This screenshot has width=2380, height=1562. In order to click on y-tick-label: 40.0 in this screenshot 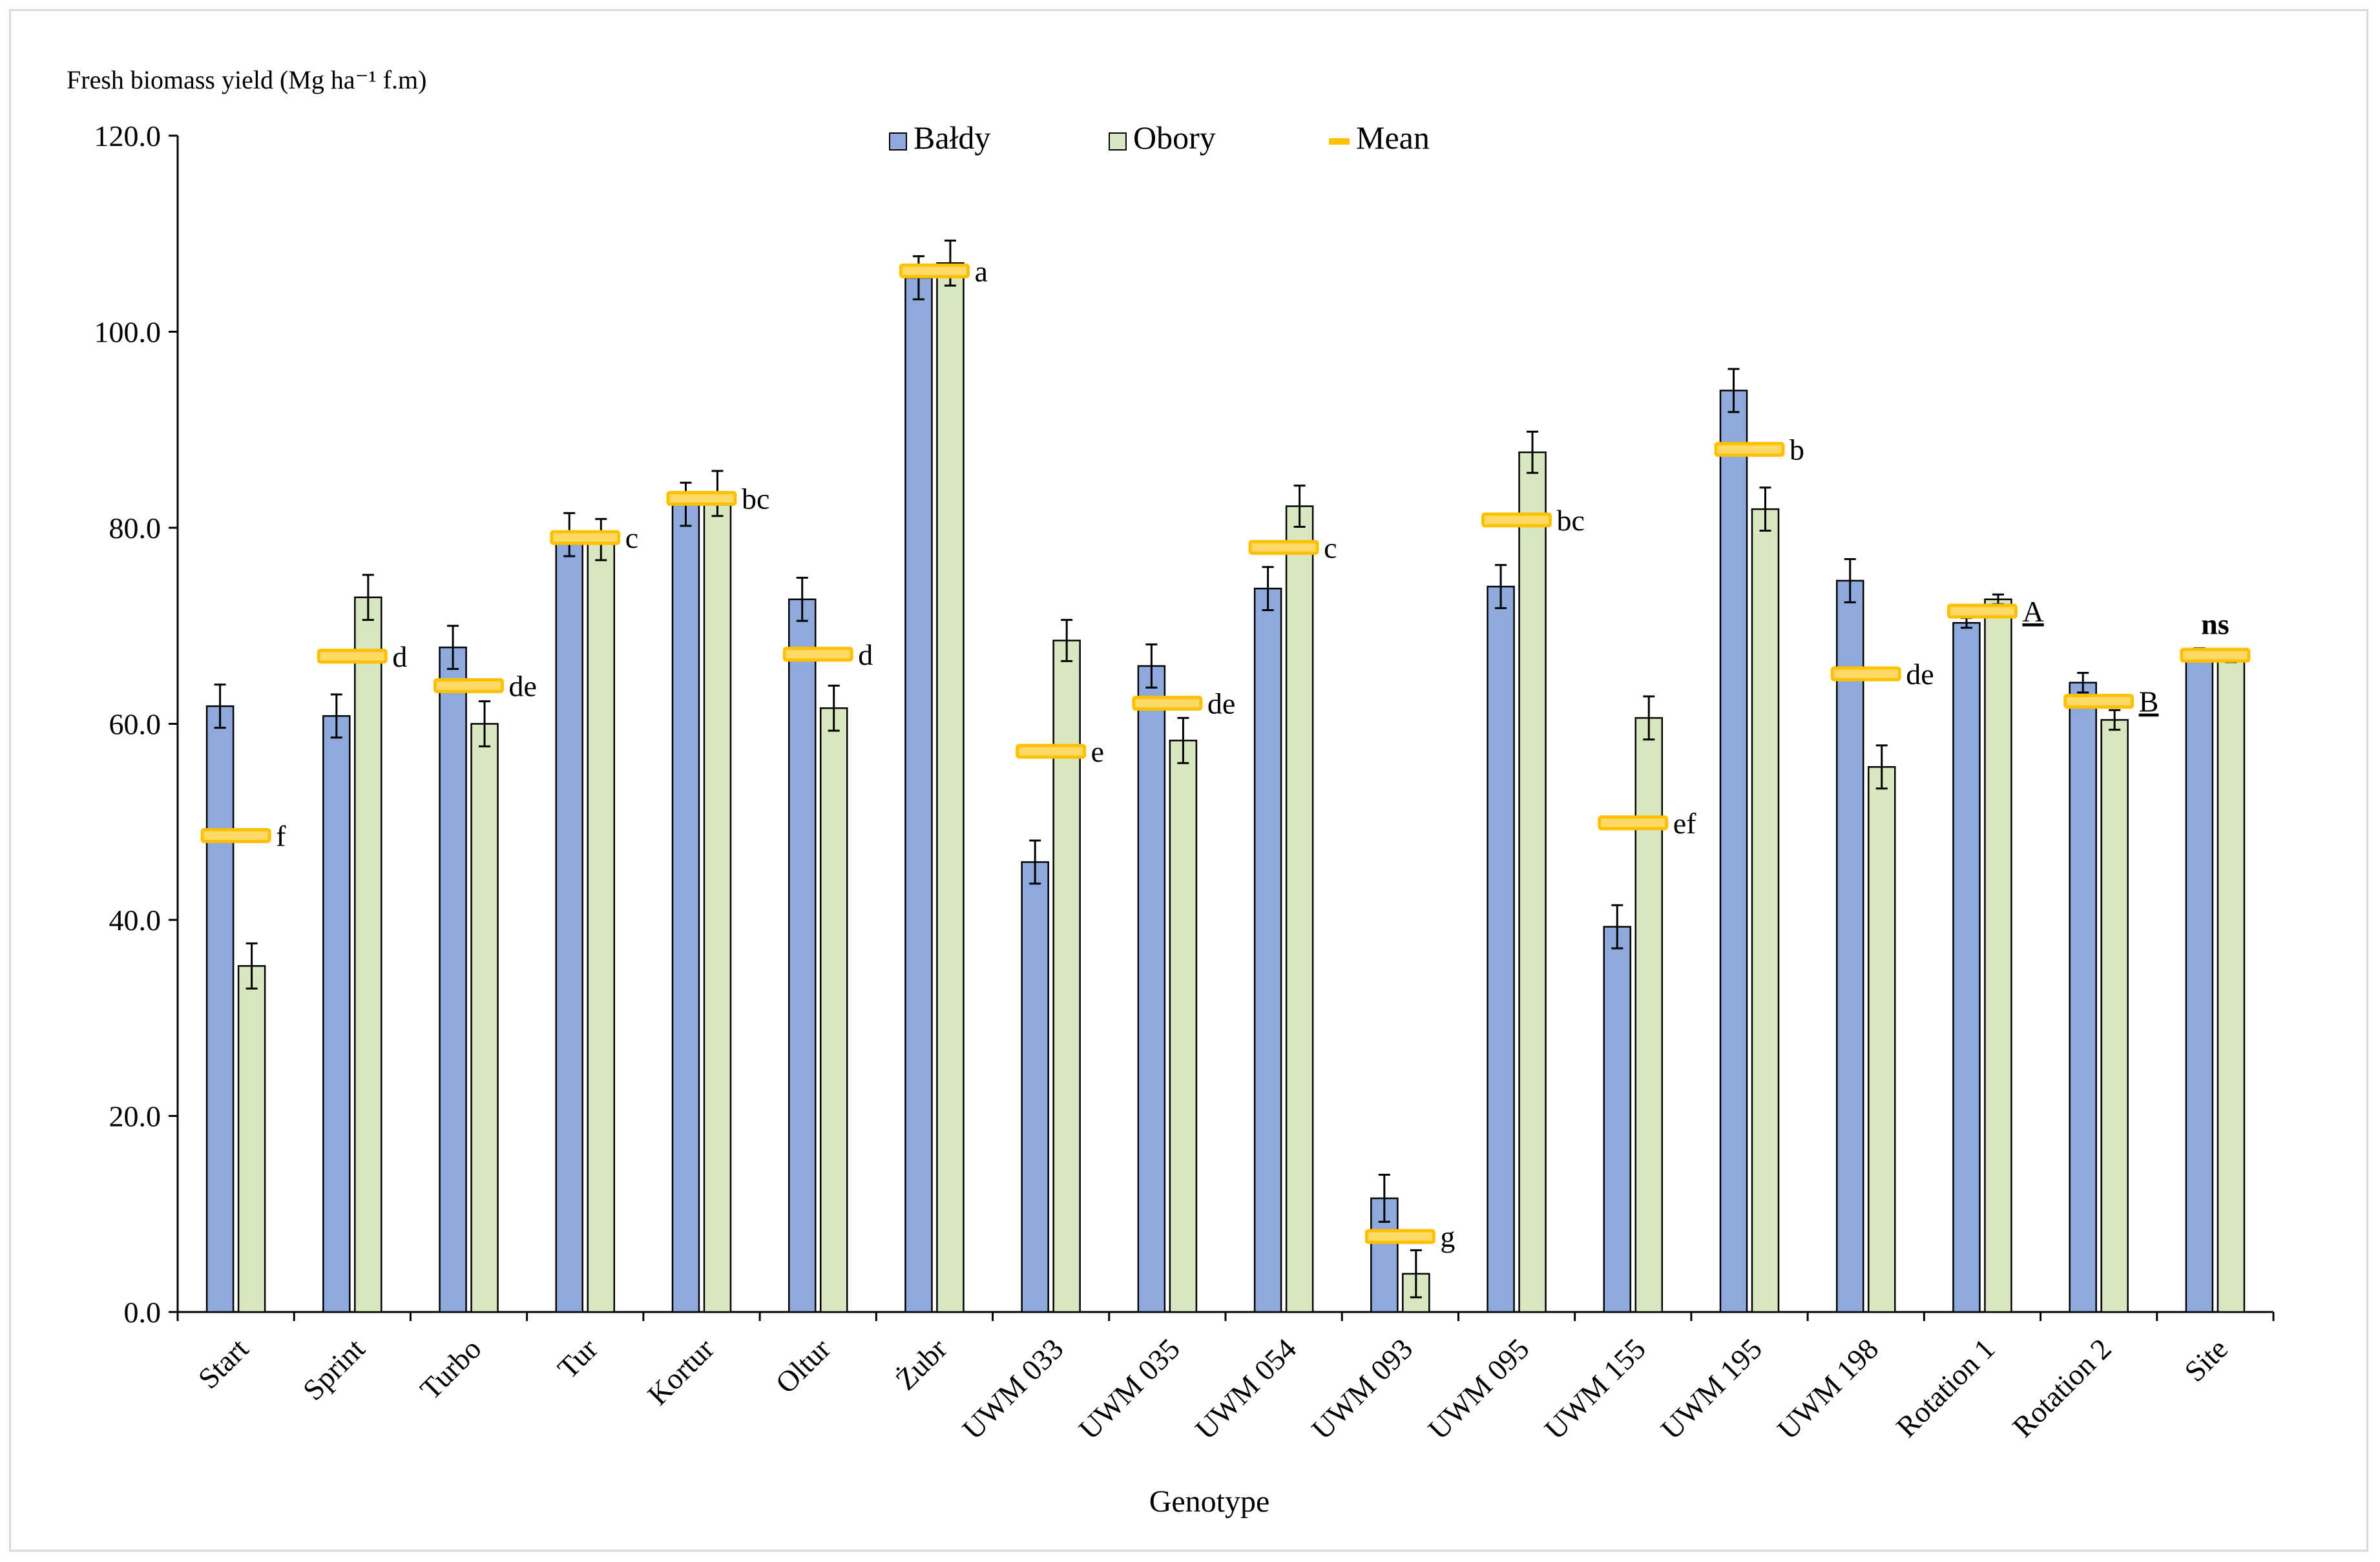, I will do `click(135, 920)`.